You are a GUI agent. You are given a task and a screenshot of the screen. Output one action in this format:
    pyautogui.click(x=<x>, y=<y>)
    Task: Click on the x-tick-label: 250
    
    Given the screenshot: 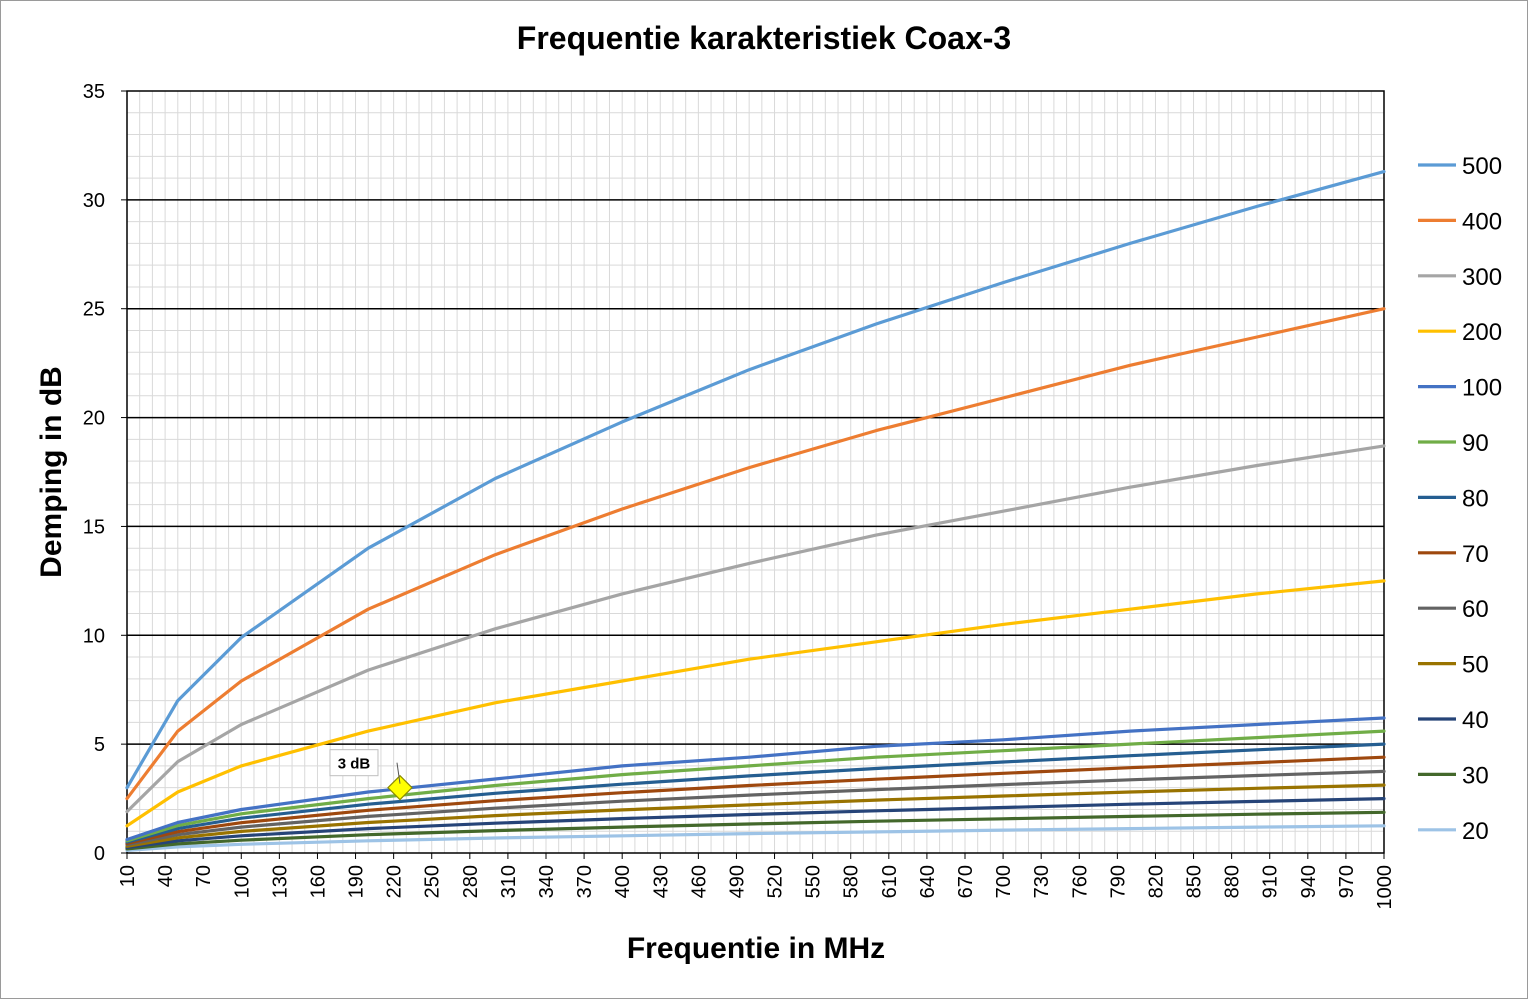 What is the action you would take?
    pyautogui.click(x=433, y=881)
    